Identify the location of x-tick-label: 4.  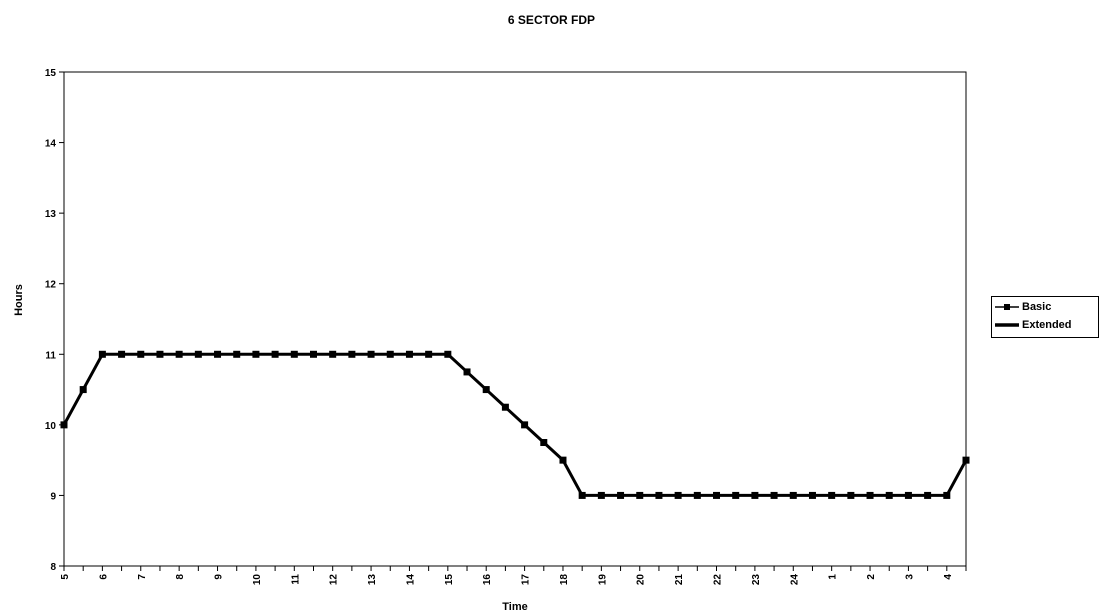
(948, 577).